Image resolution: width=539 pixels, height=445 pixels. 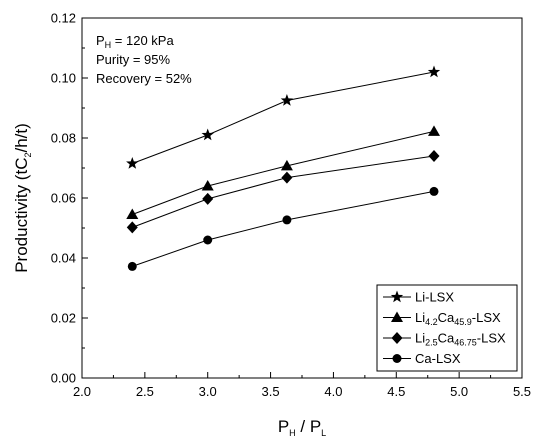 I want to click on x-tick-label: 2.5, so click(x=145, y=391).